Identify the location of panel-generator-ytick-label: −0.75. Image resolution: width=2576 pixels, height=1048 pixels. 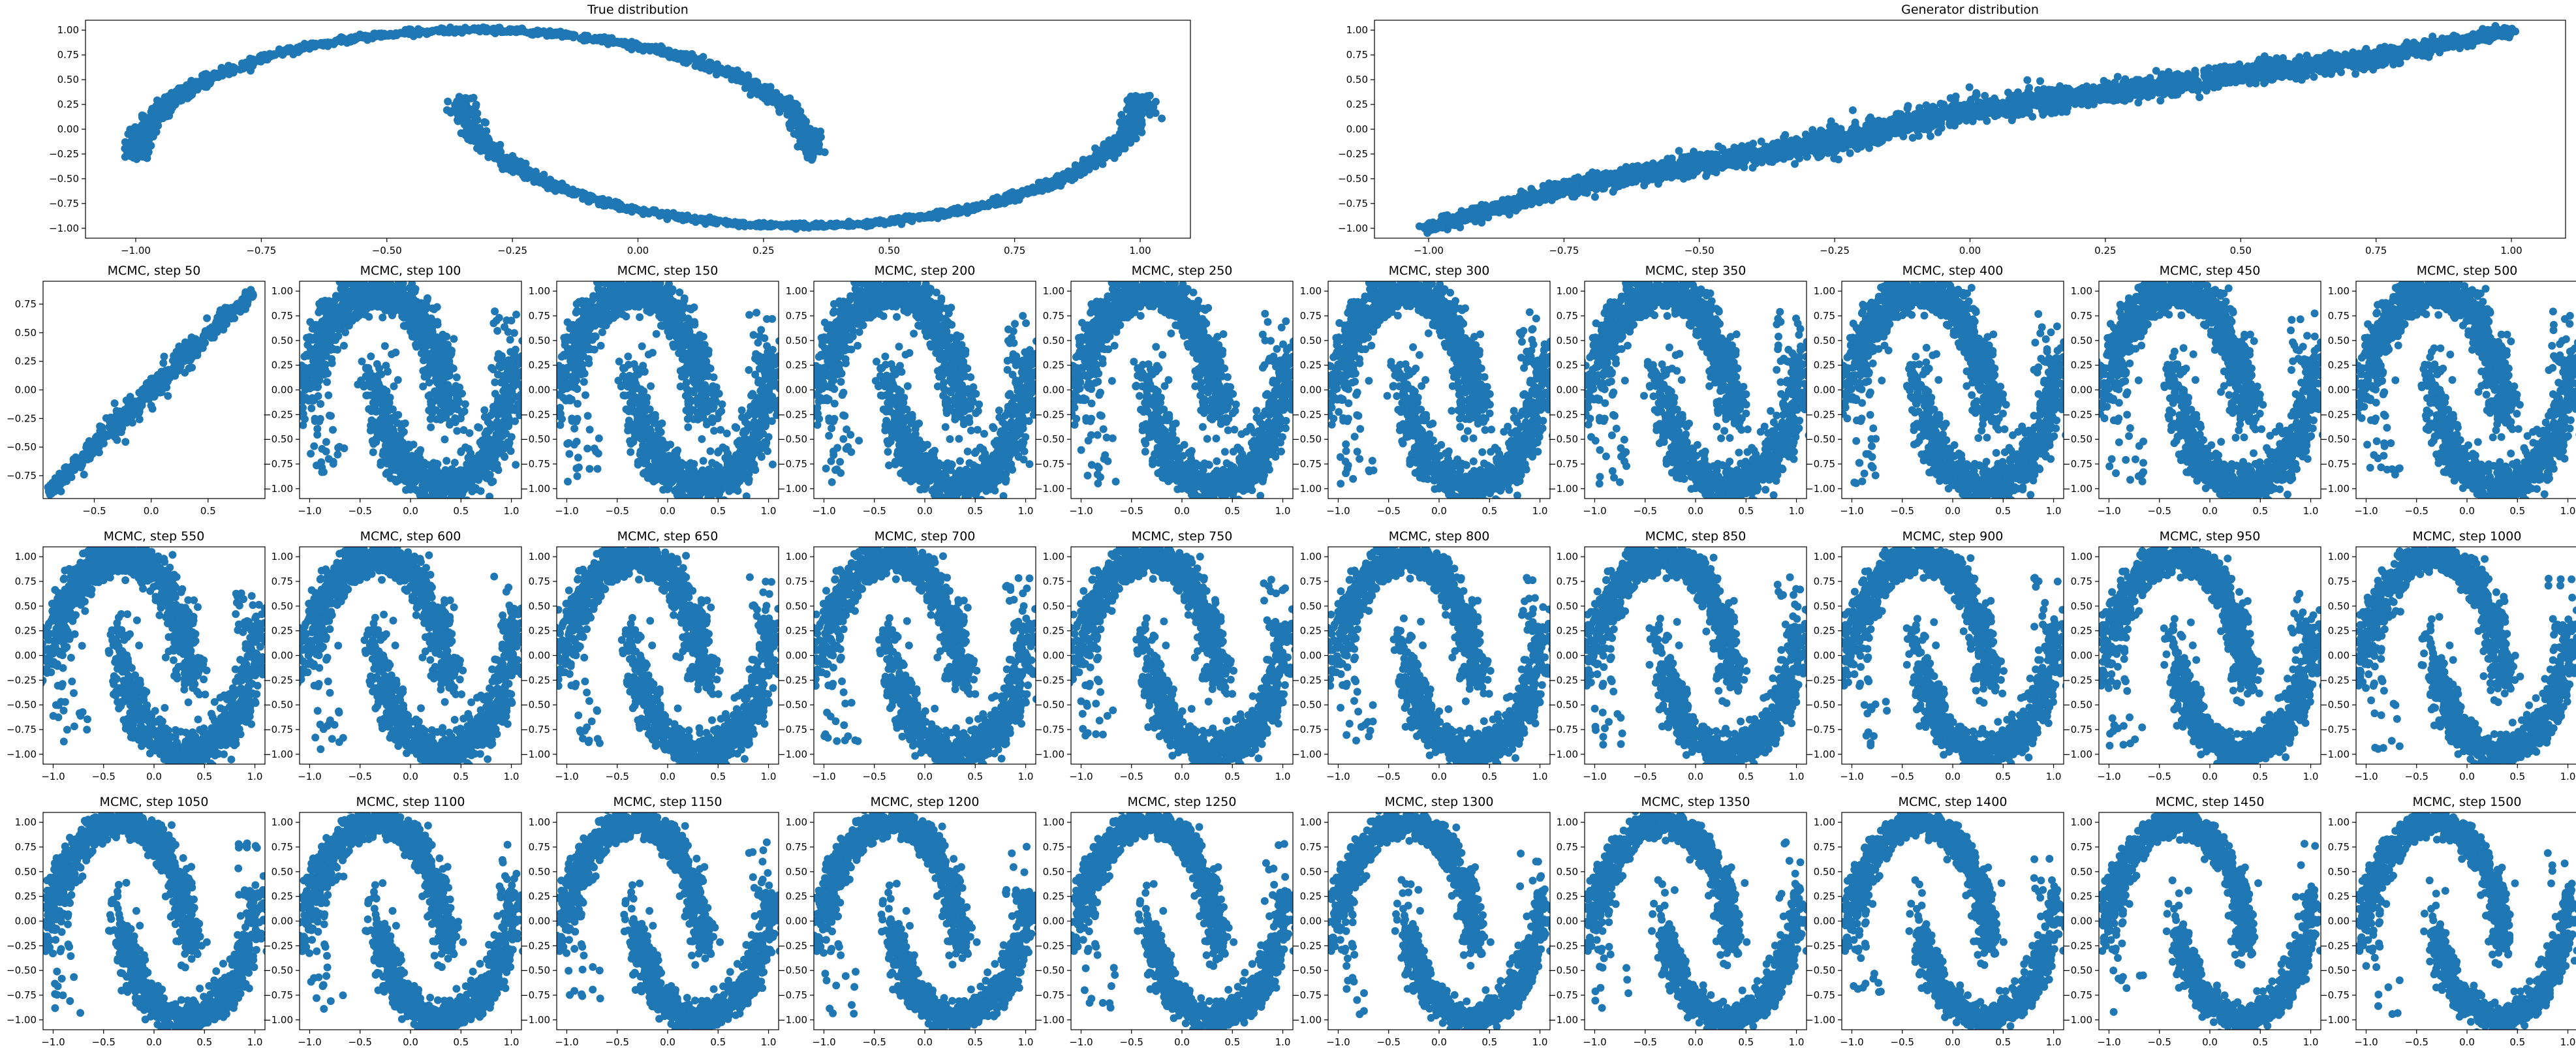
(1353, 203).